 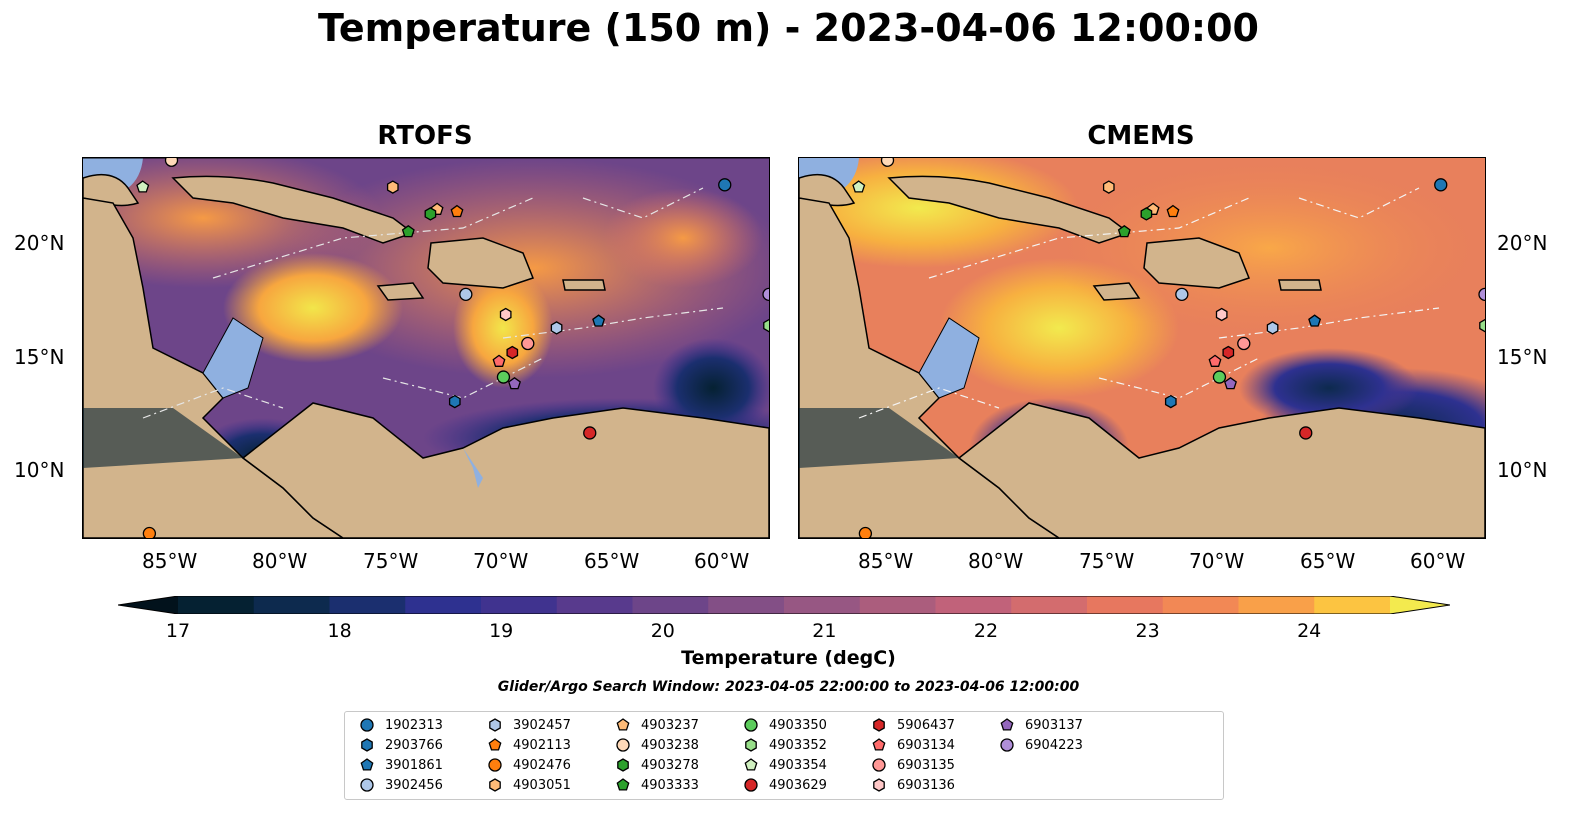 I want to click on colorbar-extend-max, so click(x=1420, y=605).